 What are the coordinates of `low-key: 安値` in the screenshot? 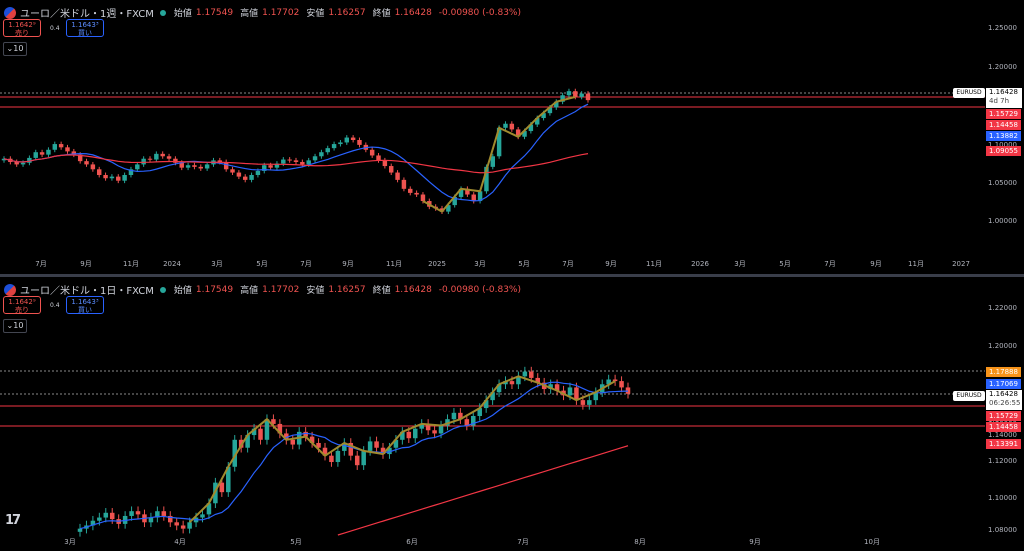 It's located at (315, 14).